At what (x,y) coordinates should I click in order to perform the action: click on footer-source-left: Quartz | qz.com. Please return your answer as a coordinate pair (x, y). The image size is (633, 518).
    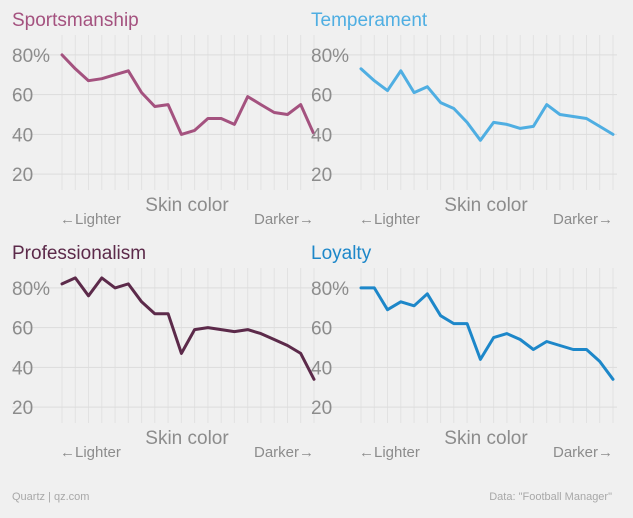
    Looking at the image, I should click on (51, 497).